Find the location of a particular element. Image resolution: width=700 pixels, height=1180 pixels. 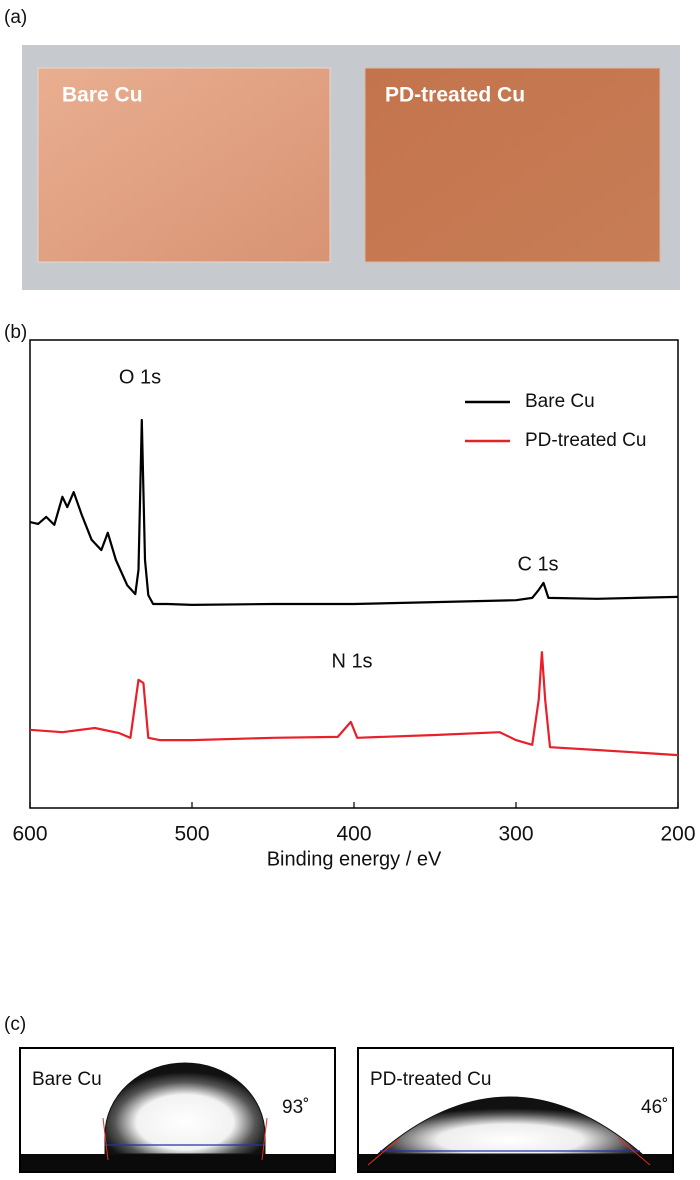

contact-angle: 93˚ is located at coordinates (295, 1107).